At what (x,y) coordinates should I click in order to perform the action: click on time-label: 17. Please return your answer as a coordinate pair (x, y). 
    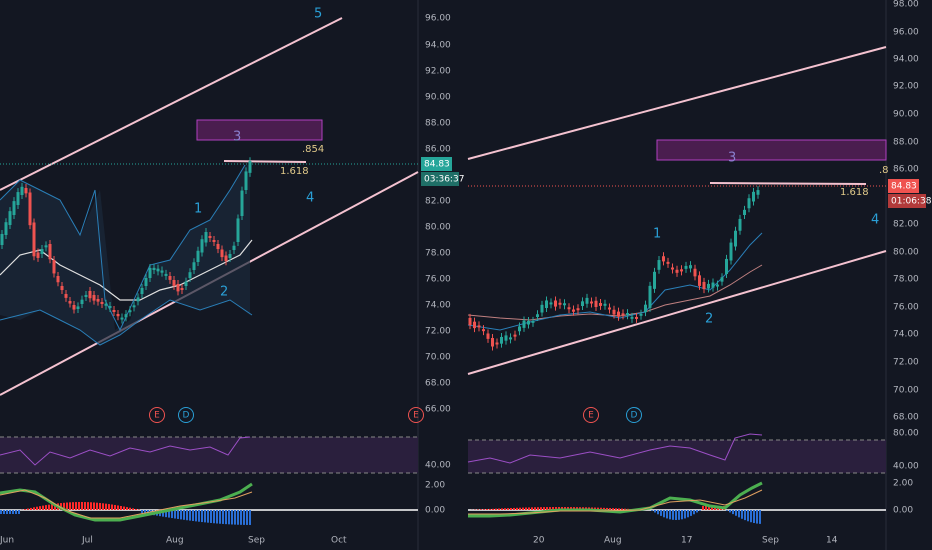
    Looking at the image, I should click on (686, 541).